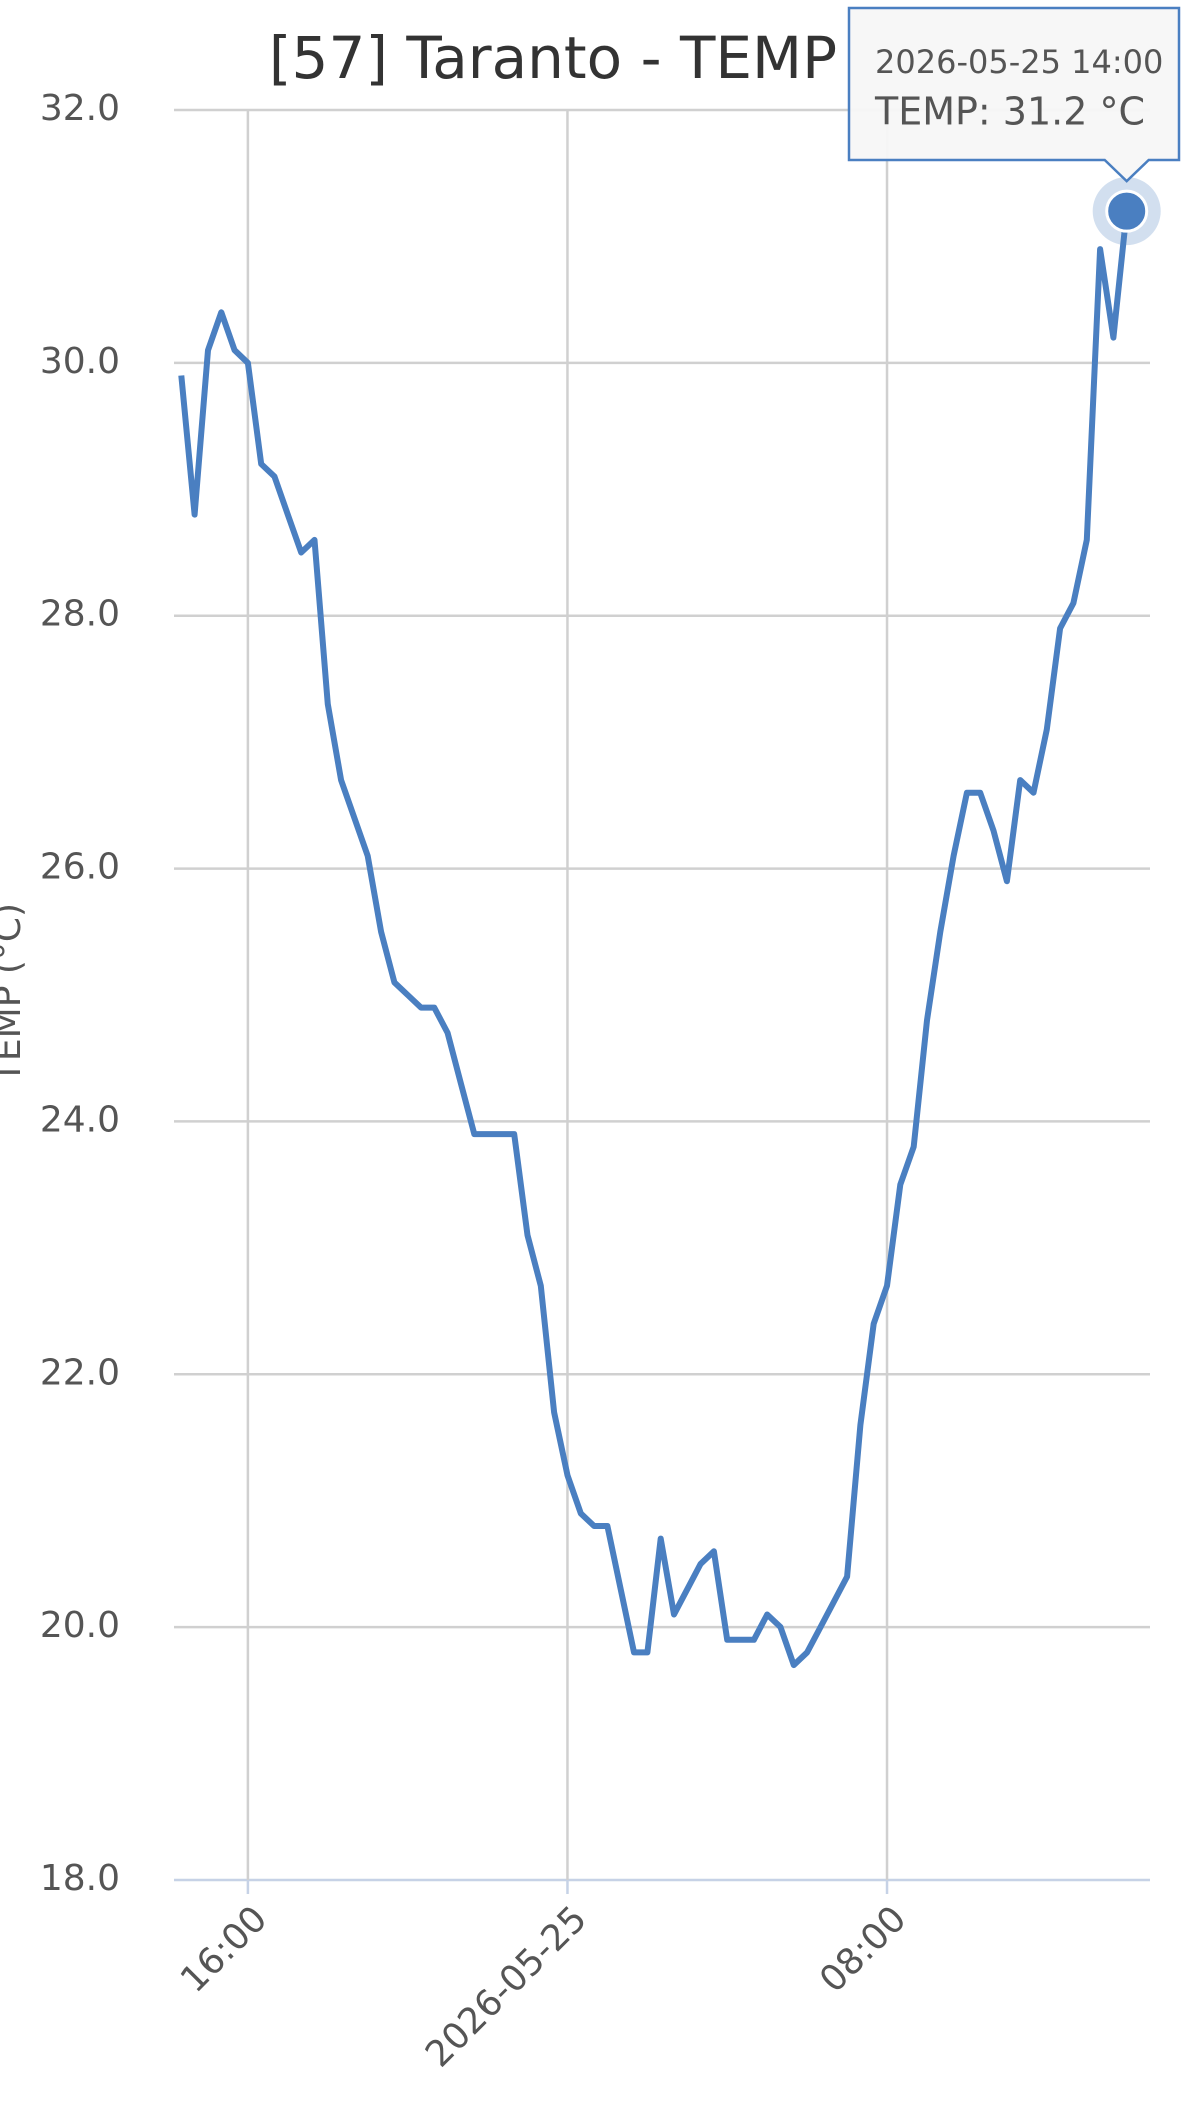 The image size is (1185, 2105). Describe the element at coordinates (14, 993) in the screenshot. I see `y-axis-label: TEMP (°C)` at that location.